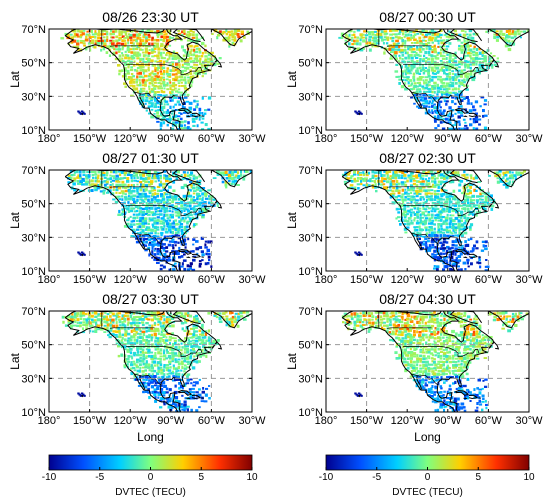  What do you see at coordinates (164, 352) in the screenshot?
I see `coastline` at bounding box center [164, 352].